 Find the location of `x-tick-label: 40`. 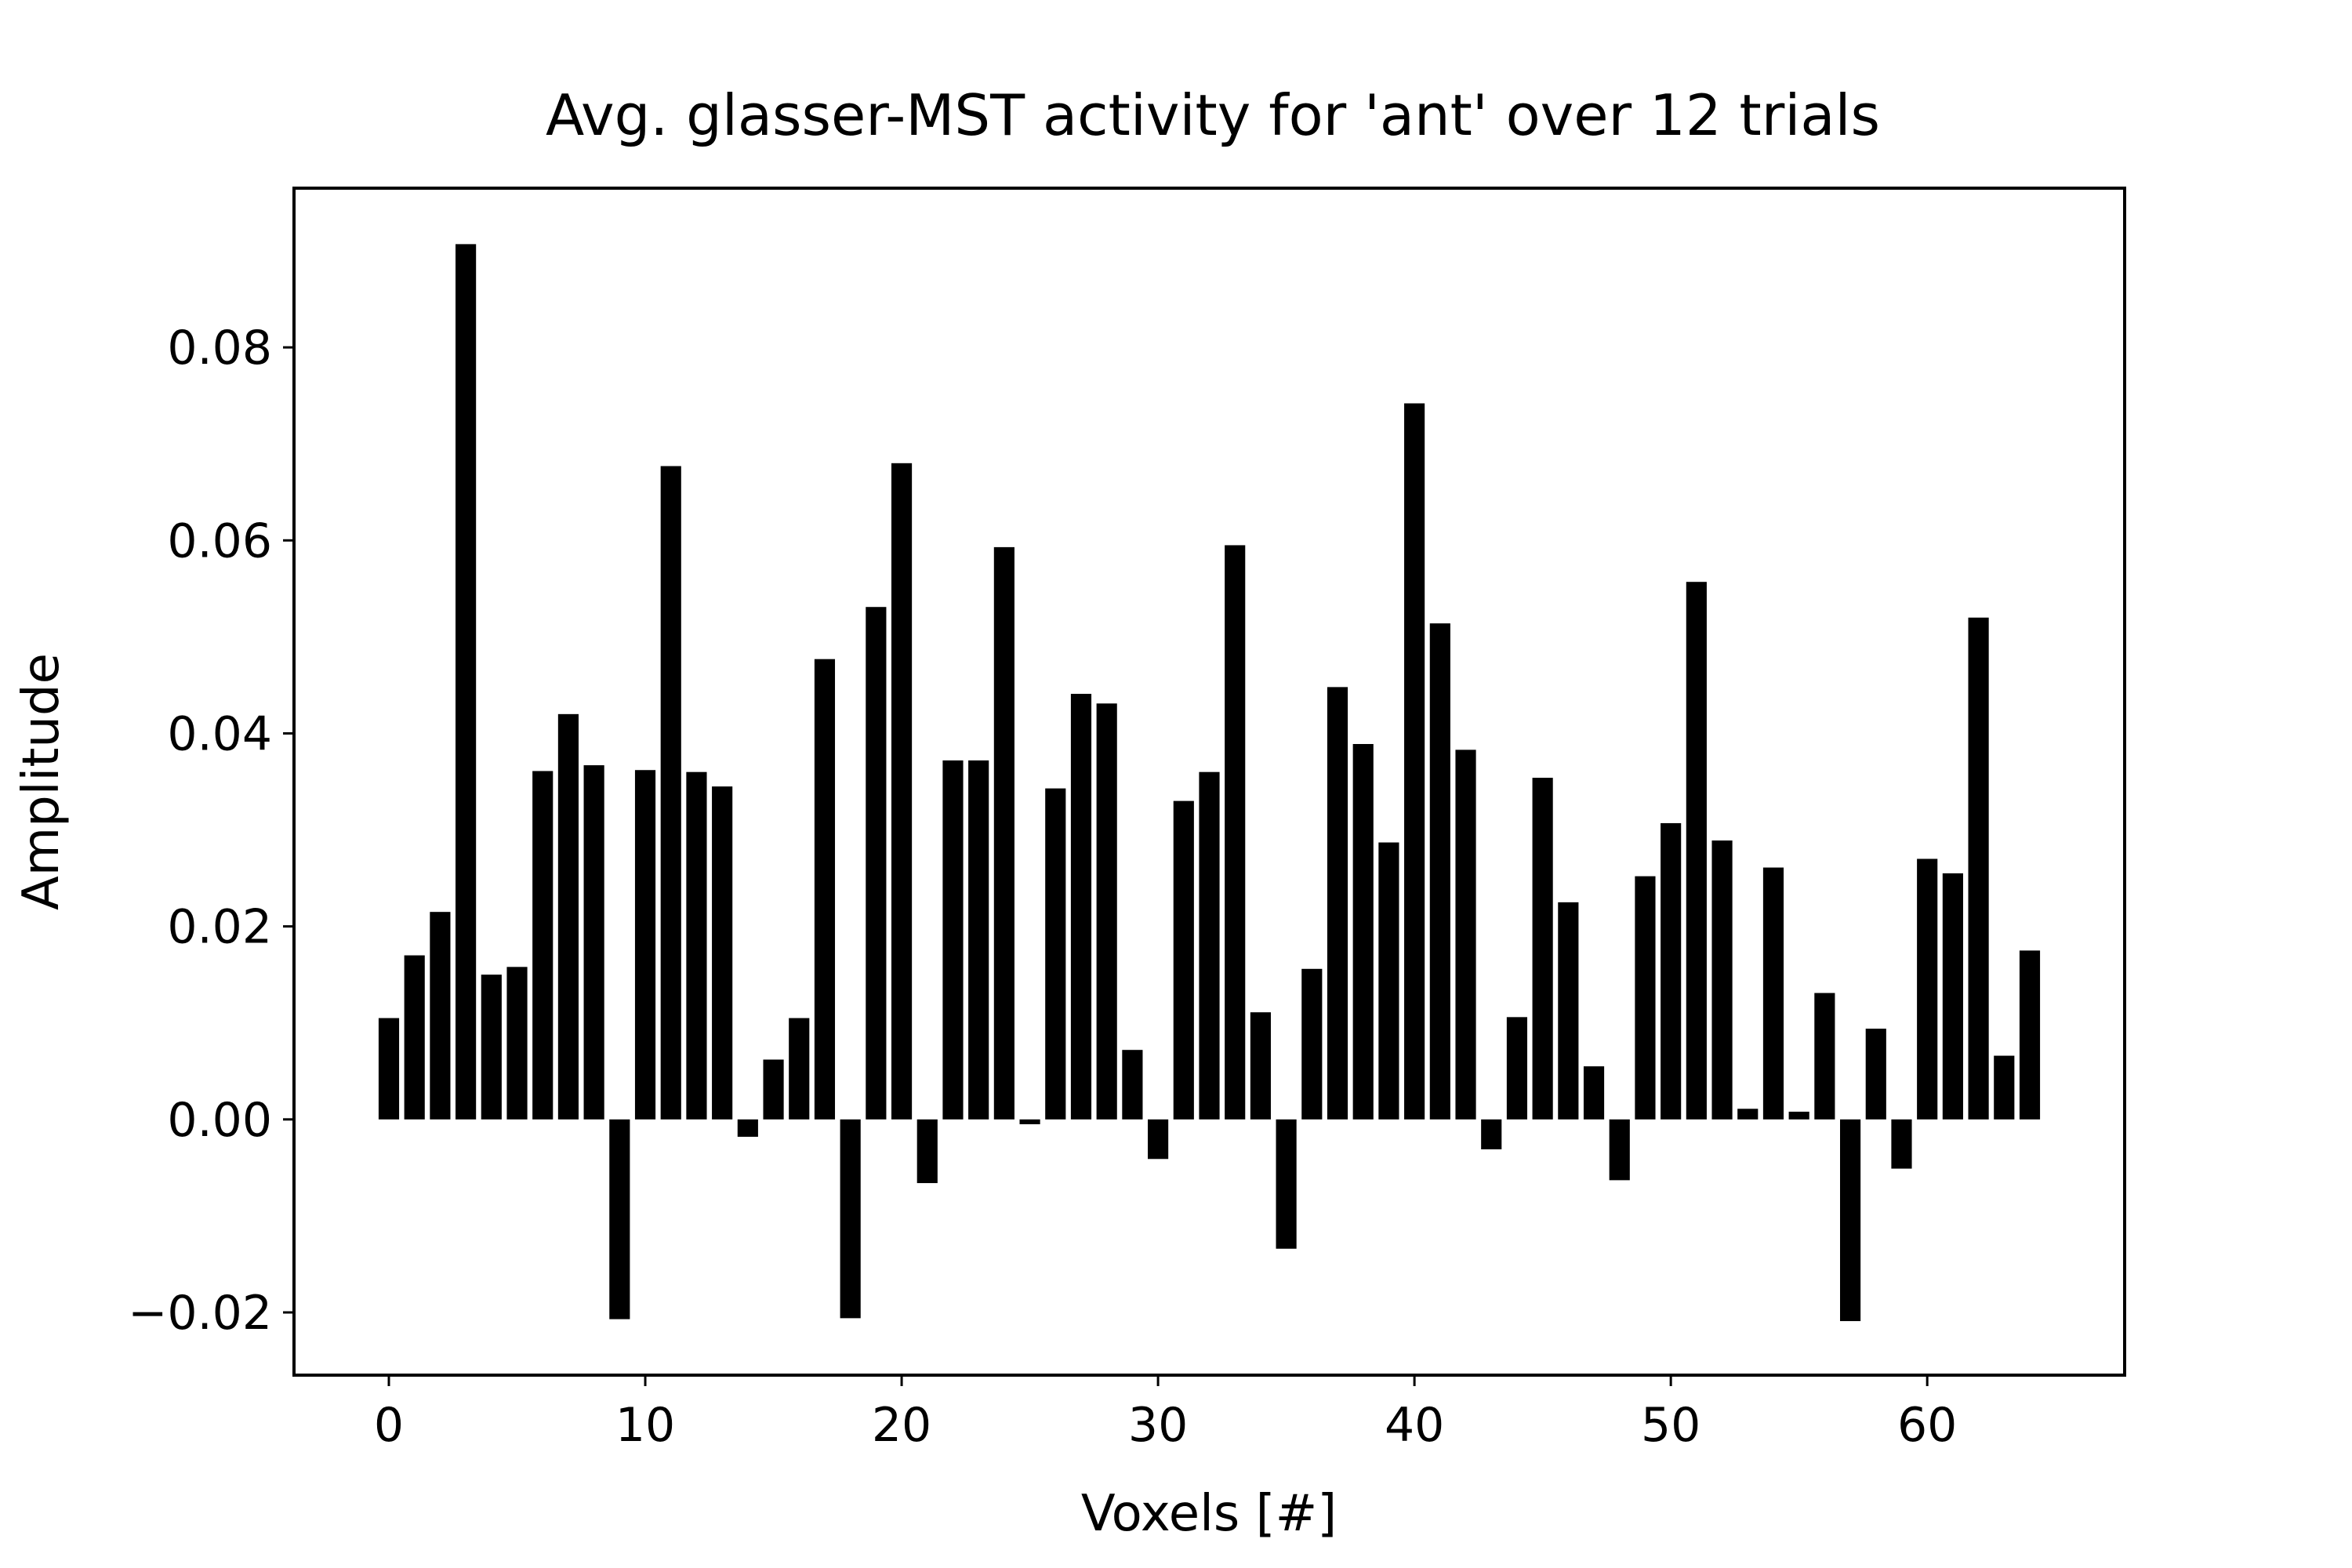

x-tick-label: 40 is located at coordinates (1414, 1425).